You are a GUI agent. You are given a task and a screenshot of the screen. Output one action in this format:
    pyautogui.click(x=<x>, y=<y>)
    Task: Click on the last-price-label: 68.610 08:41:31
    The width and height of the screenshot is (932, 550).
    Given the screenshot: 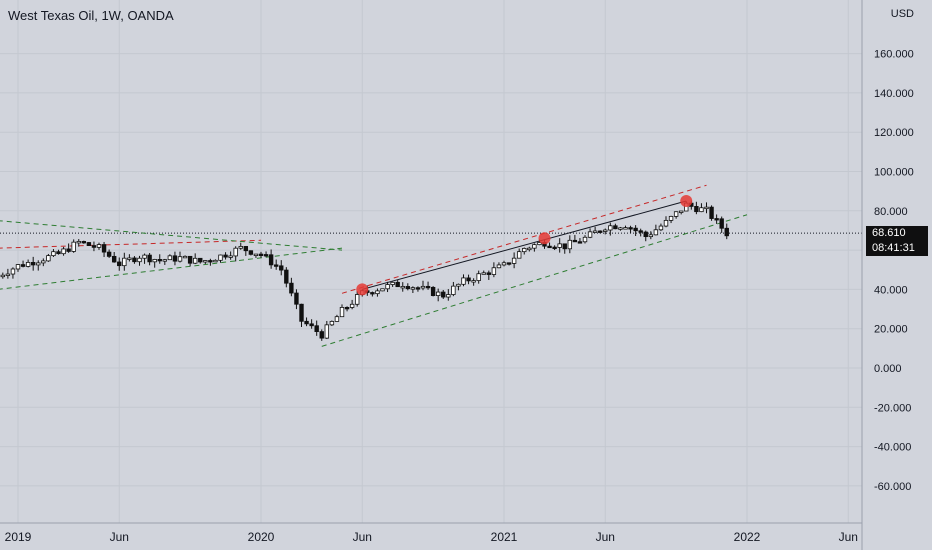 What is the action you would take?
    pyautogui.click(x=897, y=241)
    